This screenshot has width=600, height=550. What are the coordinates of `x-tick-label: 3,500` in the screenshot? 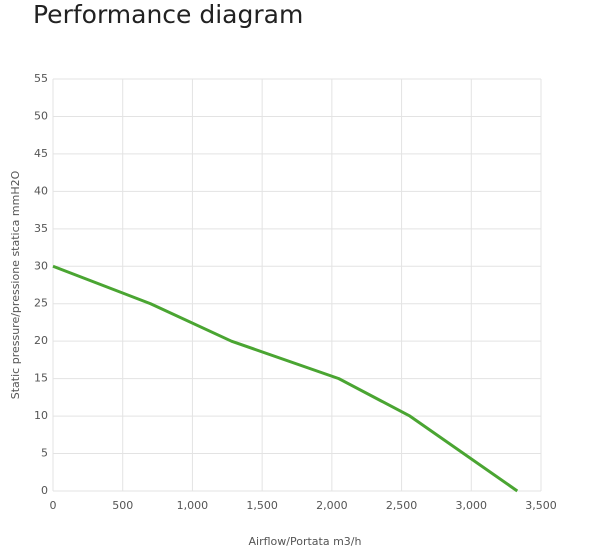 It's located at (541, 505).